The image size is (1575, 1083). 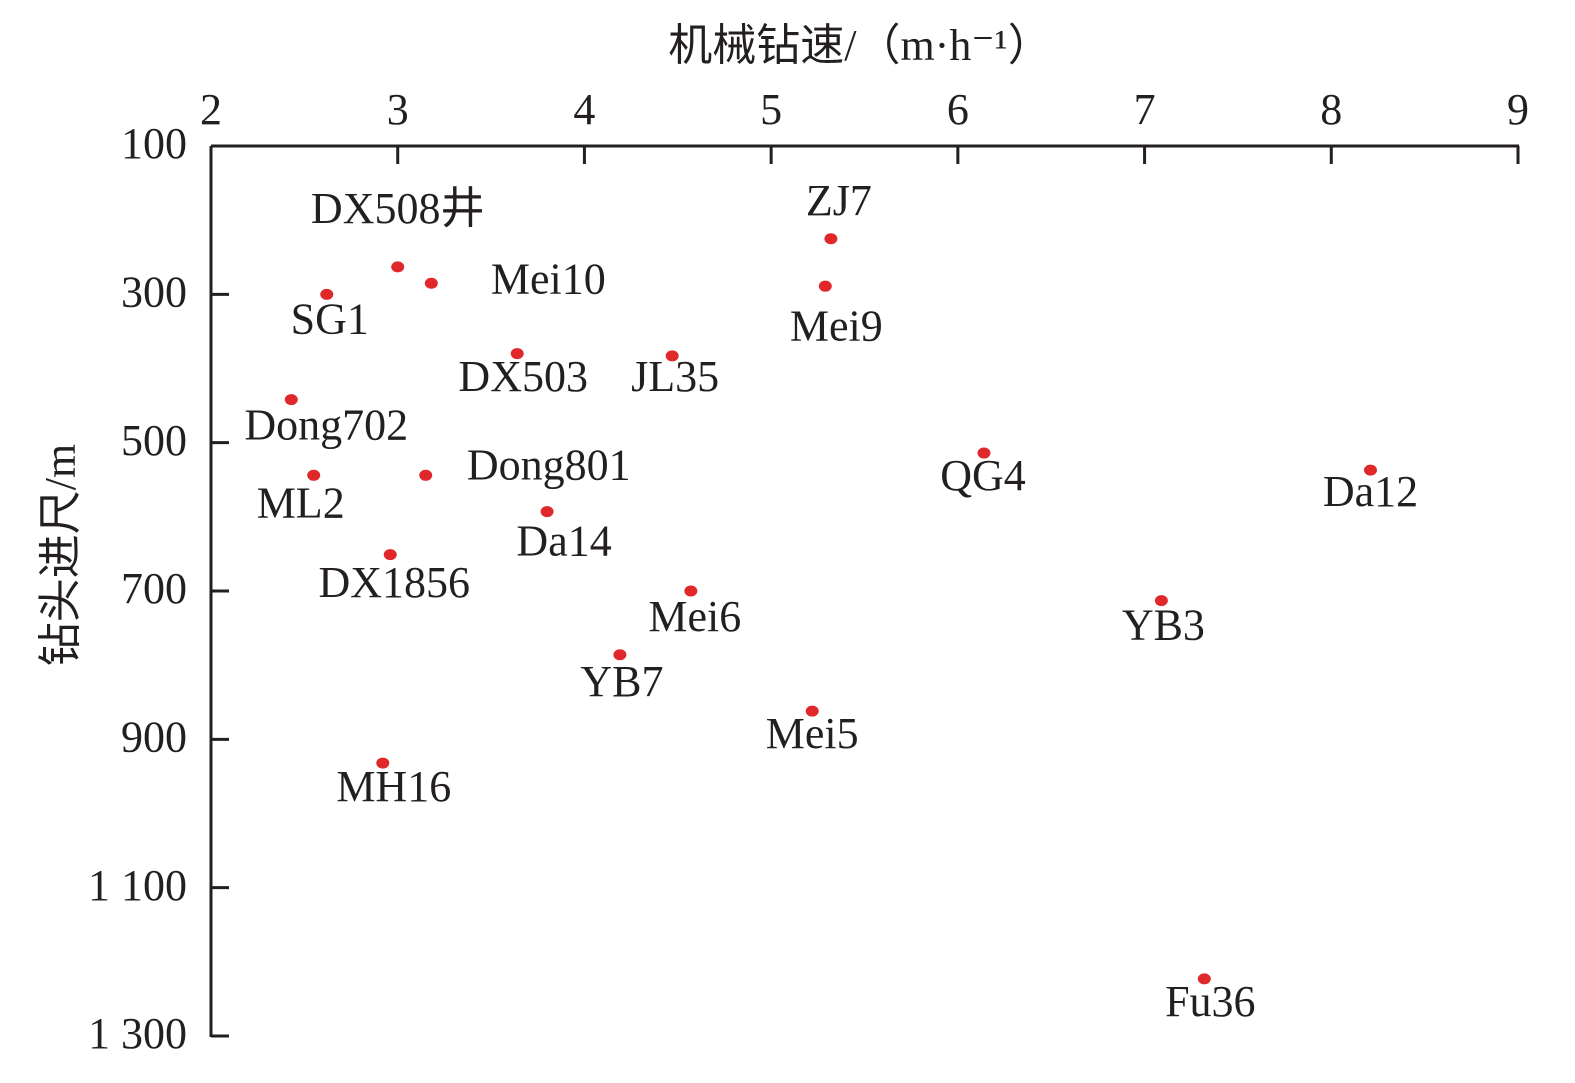 I want to click on x-tick-label: 7, so click(x=1145, y=109).